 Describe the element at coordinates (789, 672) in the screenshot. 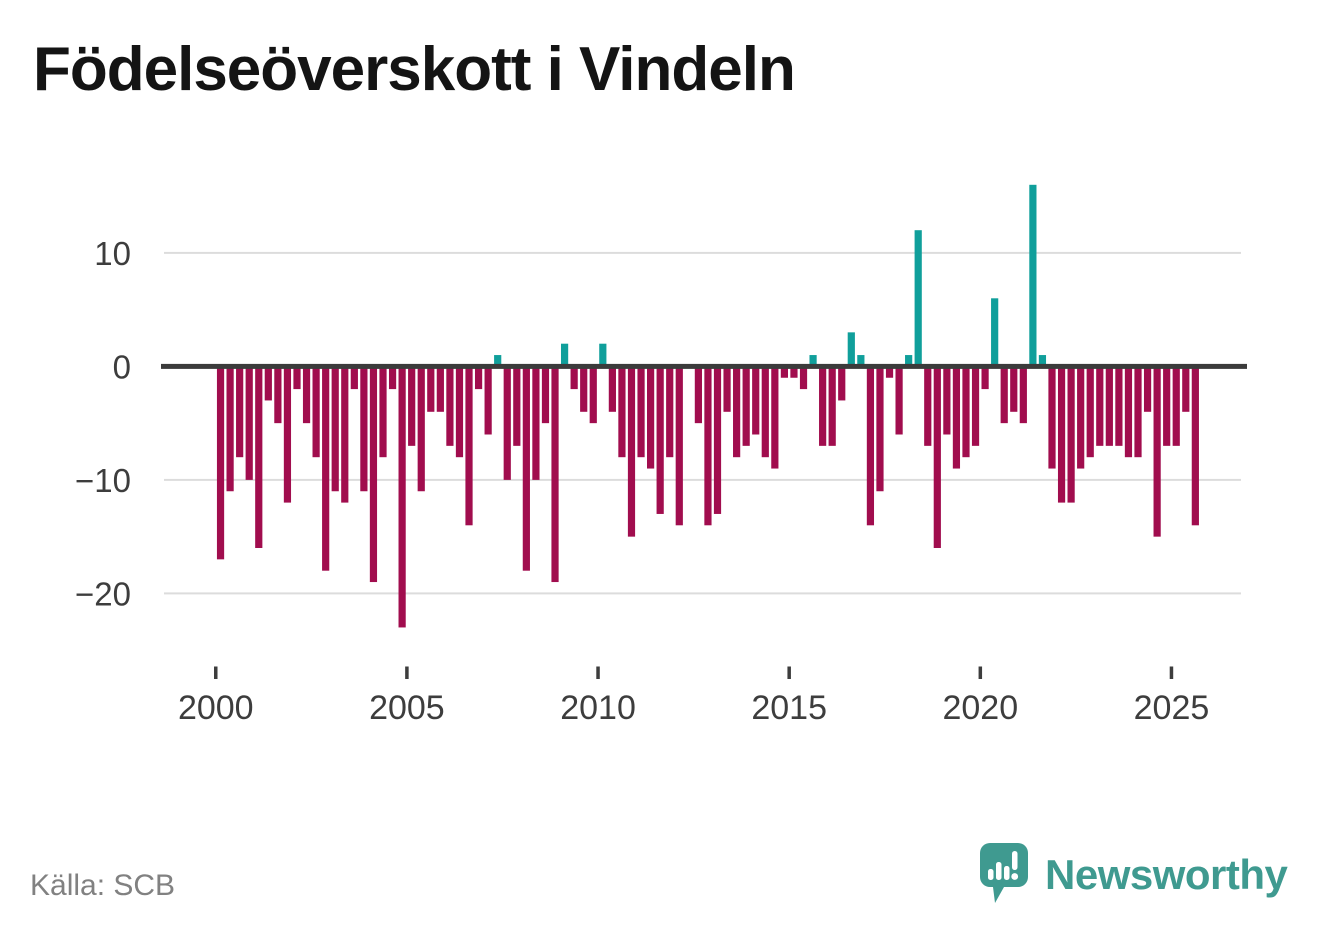

I see `x-tick-2015` at that location.